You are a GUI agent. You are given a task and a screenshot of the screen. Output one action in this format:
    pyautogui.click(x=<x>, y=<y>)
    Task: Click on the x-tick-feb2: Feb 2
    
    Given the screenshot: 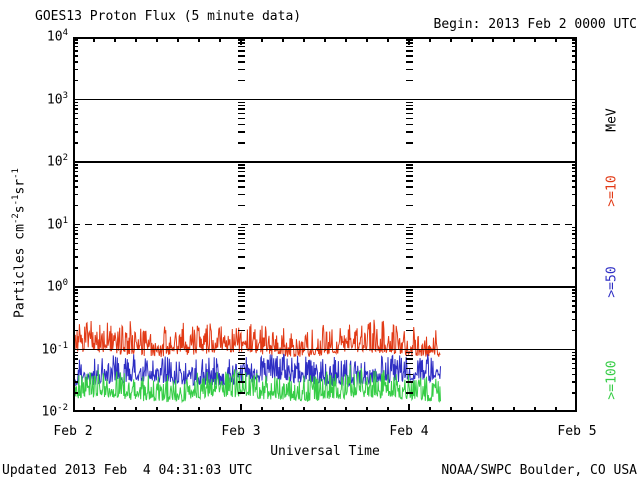 What is the action you would take?
    pyautogui.click(x=73, y=431)
    